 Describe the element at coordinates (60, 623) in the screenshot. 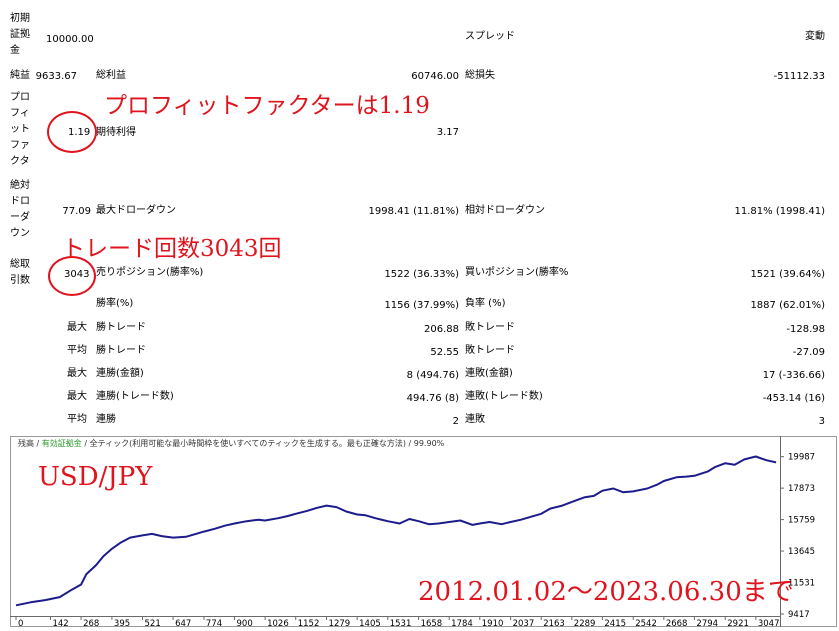

I see `x-tick-label: 142` at that location.